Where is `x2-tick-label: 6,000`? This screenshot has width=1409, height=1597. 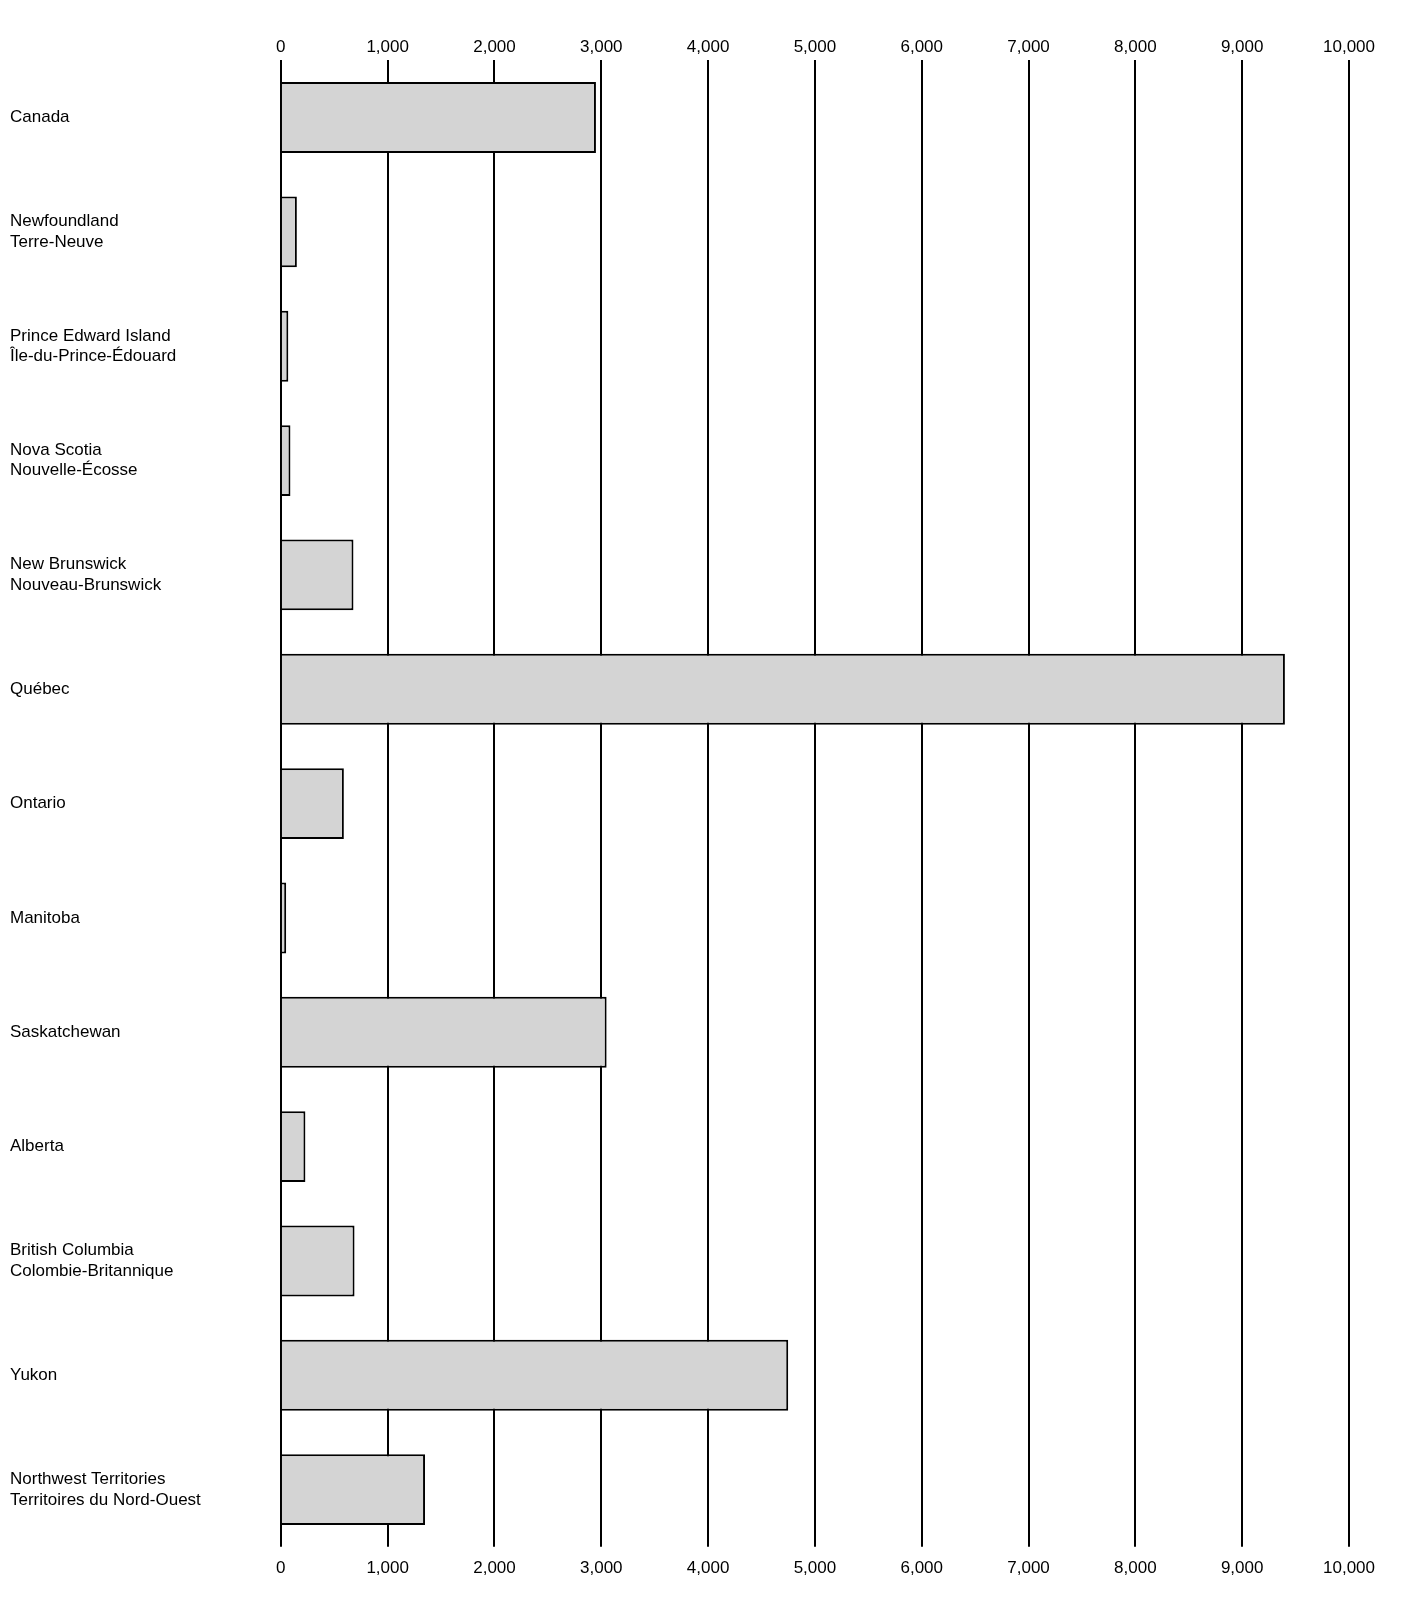 x2-tick-label: 6,000 is located at coordinates (922, 1567).